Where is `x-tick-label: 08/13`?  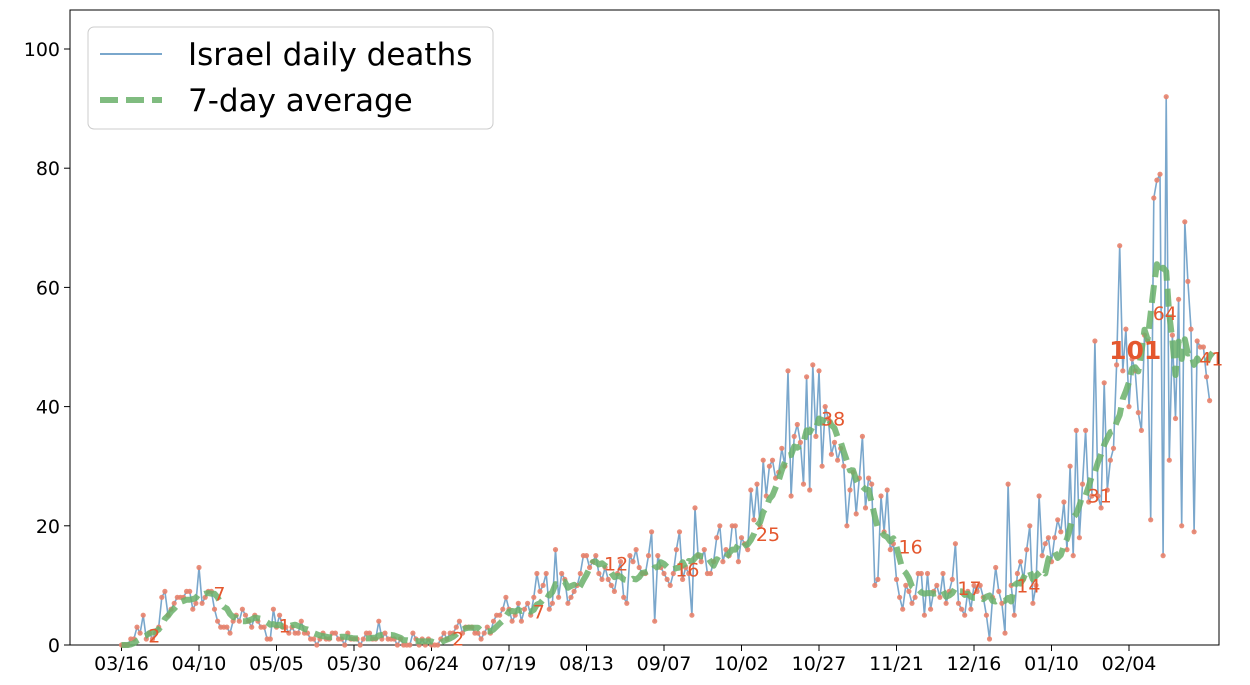 x-tick-label: 08/13 is located at coordinates (586, 664).